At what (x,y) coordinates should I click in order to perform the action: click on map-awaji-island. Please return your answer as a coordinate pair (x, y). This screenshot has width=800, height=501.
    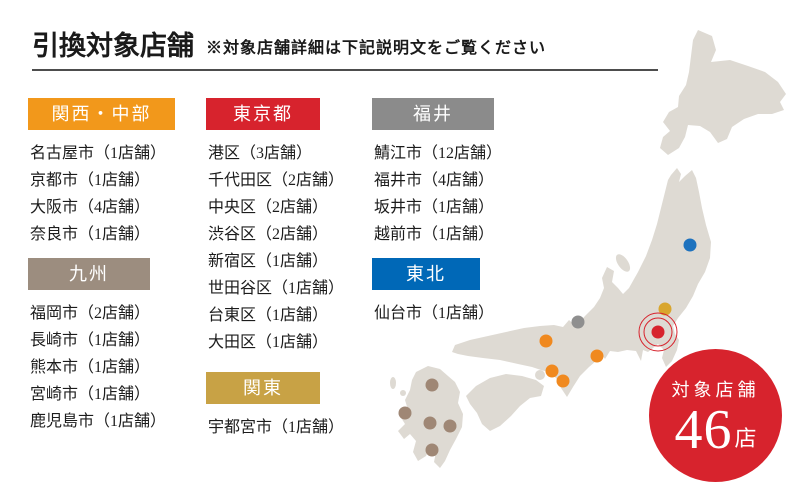
    Looking at the image, I should click on (540, 375).